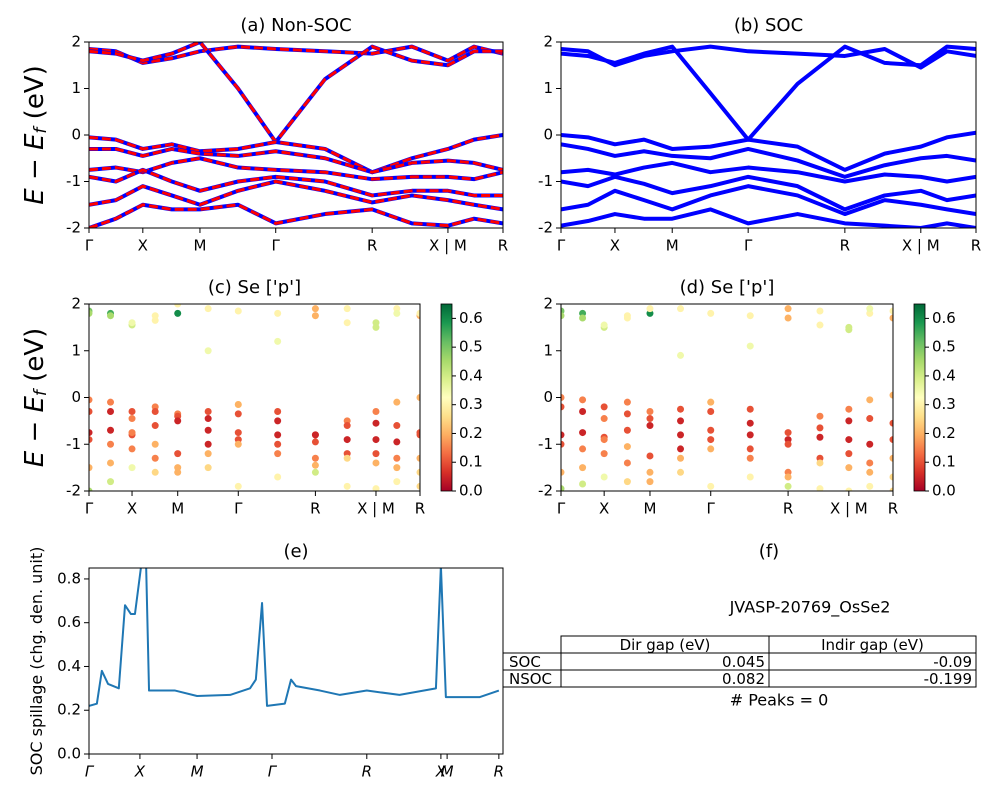 Image resolution: width=1000 pixels, height=800 pixels. I want to click on plot-area, so click(296, 135).